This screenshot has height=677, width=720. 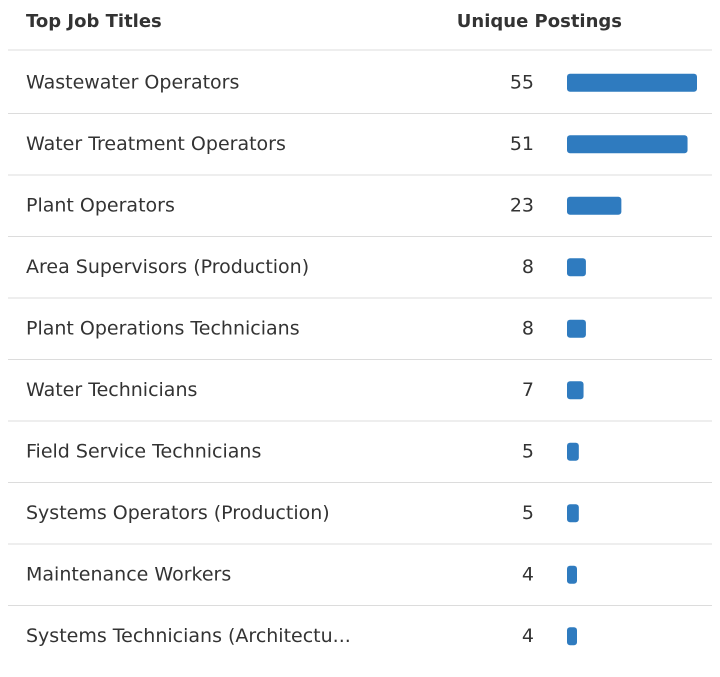 What do you see at coordinates (528, 390) in the screenshot?
I see `value-label: 7` at bounding box center [528, 390].